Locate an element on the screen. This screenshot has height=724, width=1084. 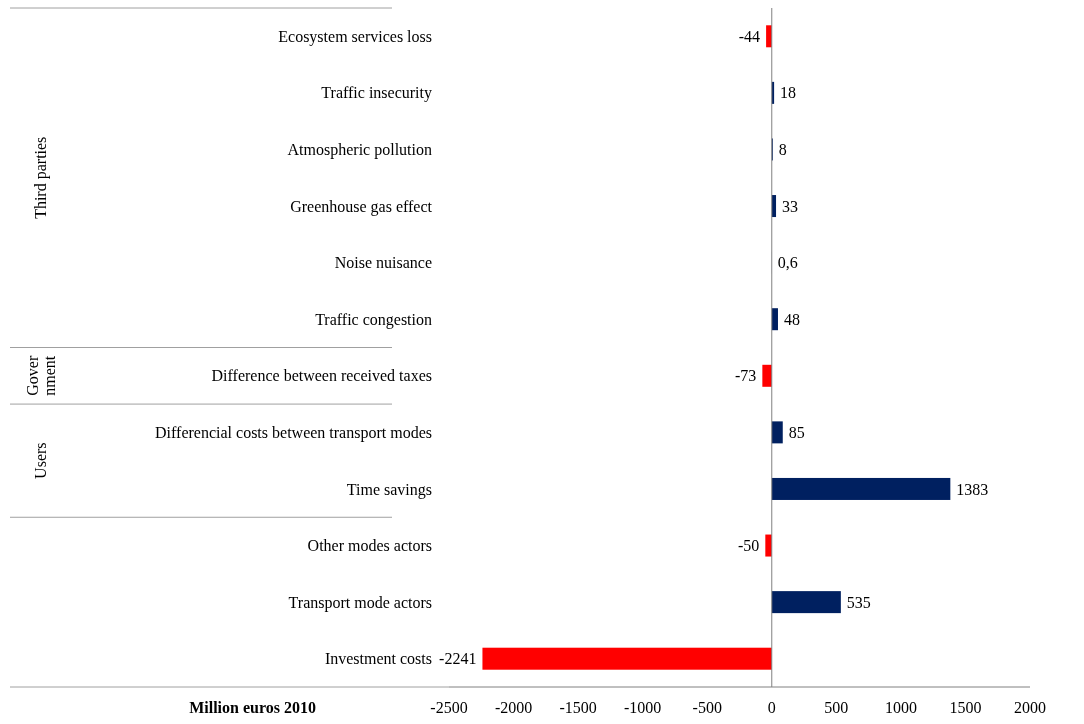
x-tick-label: -2000 is located at coordinates (513, 707).